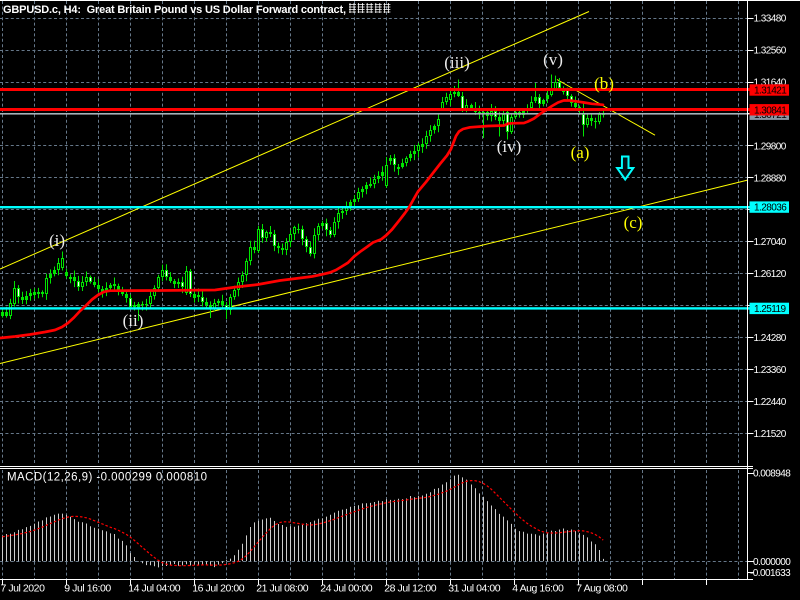  Describe the element at coordinates (57, 240) in the screenshot. I see `svg-text: (i)` at that location.